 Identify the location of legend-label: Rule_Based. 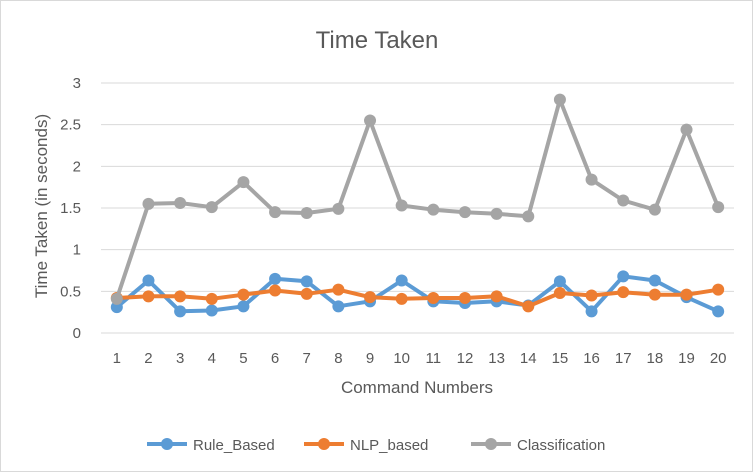
(234, 445).